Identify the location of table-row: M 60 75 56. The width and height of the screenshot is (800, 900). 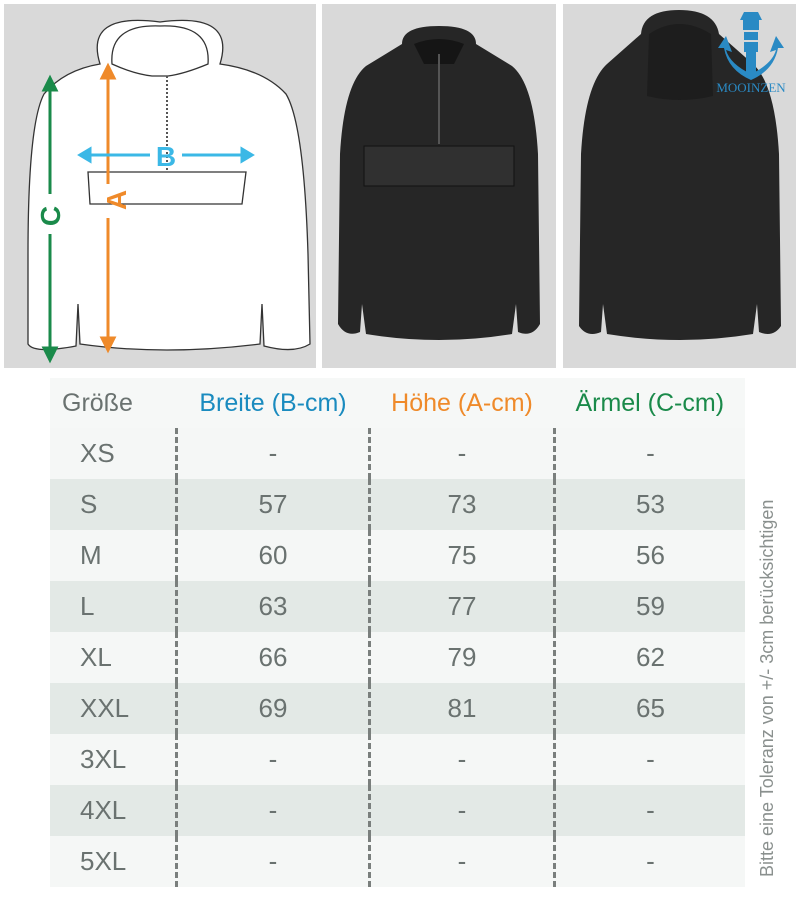
(397, 555).